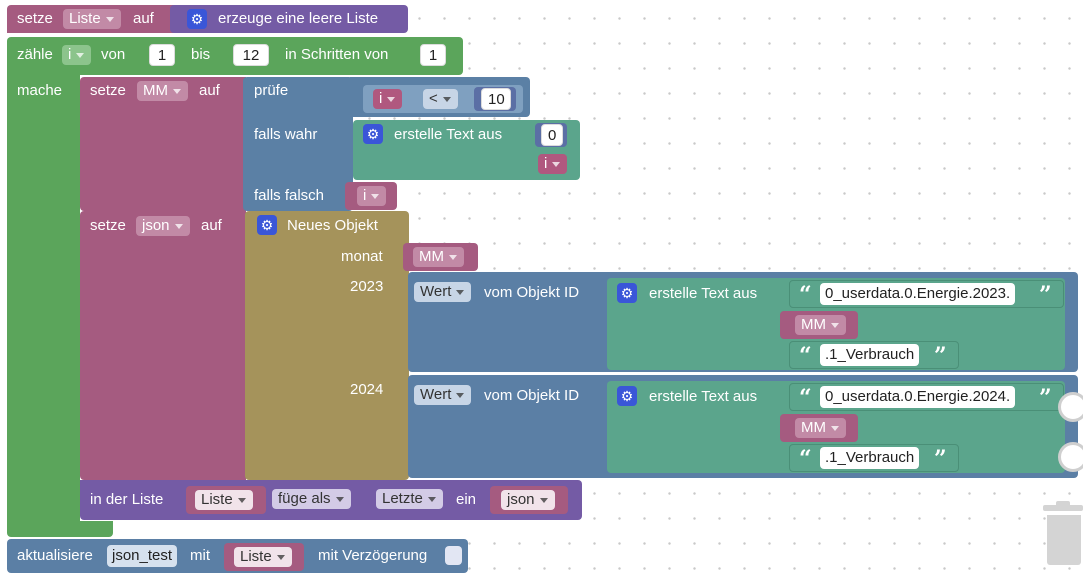 The width and height of the screenshot is (1083, 585). I want to click on trash-lid, so click(1063, 508).